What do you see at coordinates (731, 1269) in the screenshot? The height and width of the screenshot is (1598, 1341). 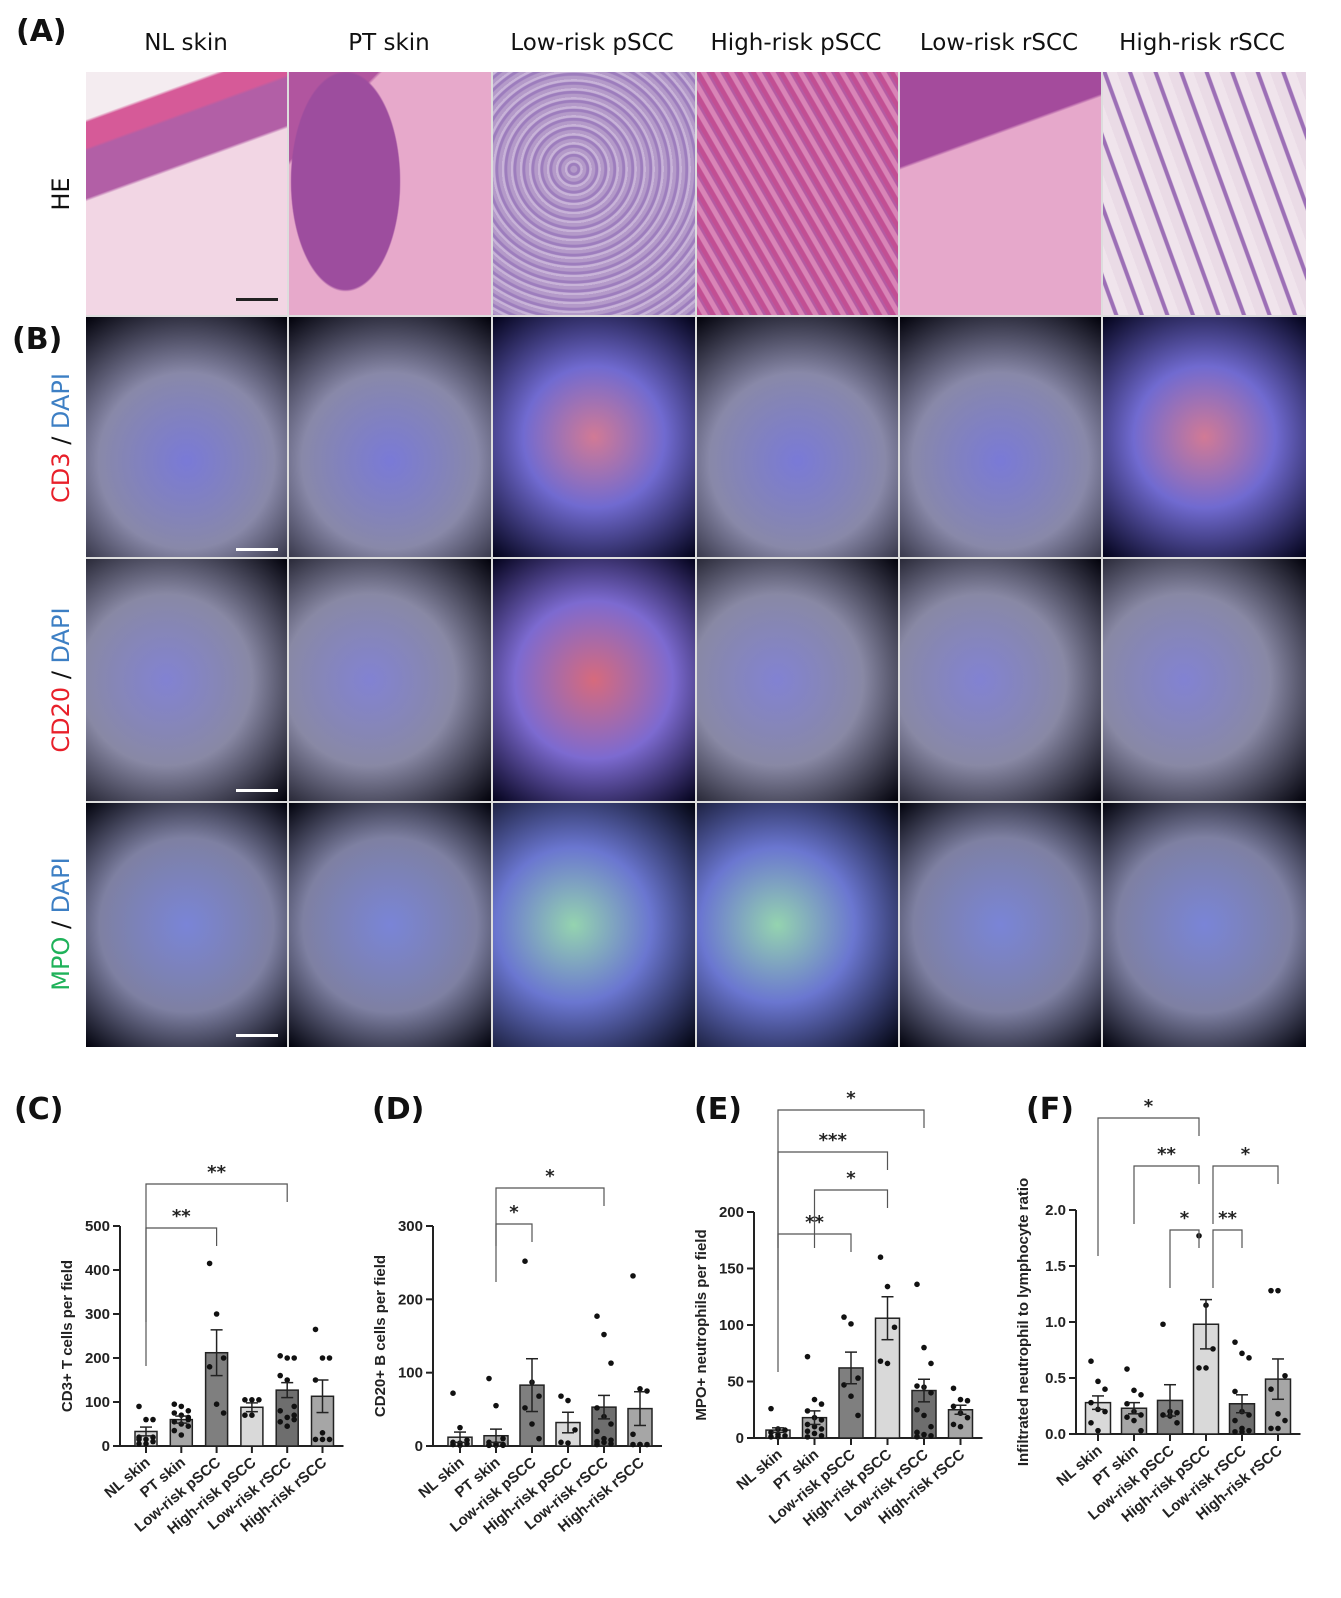 I see `y-tick-label: 150` at bounding box center [731, 1269].